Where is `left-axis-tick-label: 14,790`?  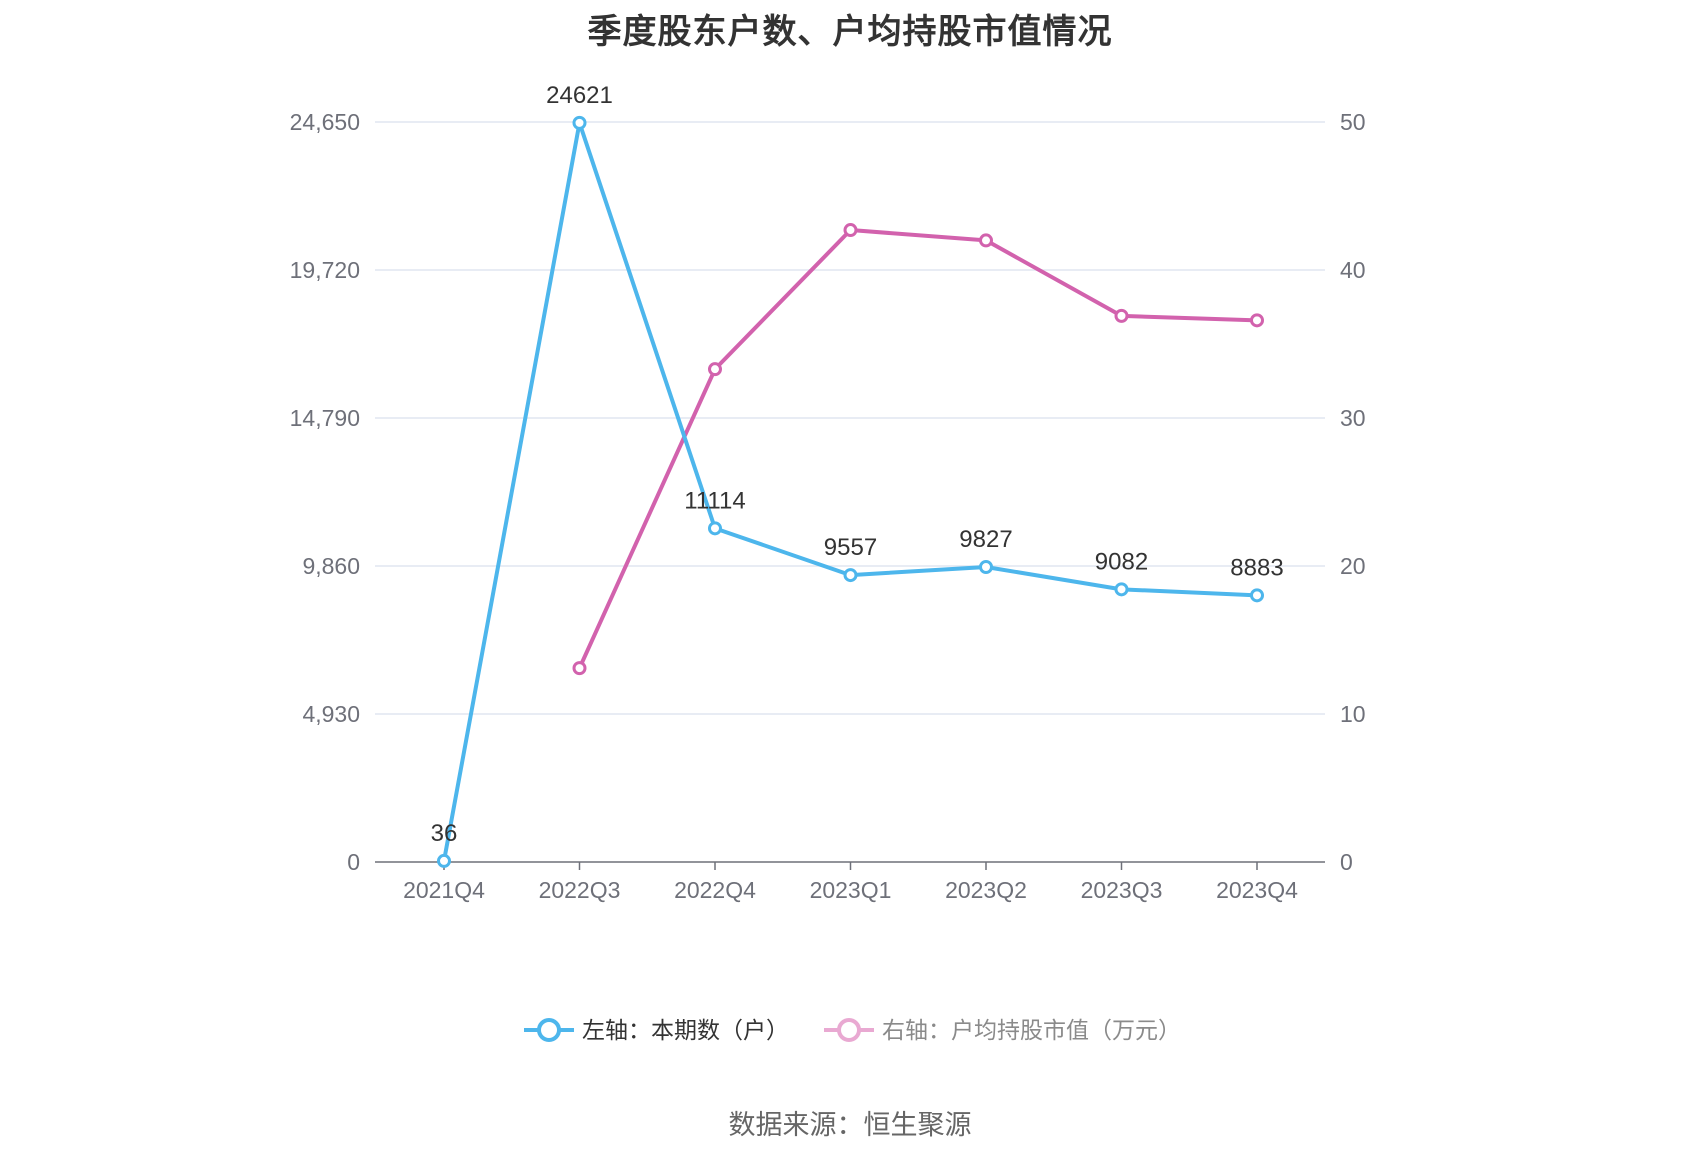
left-axis-tick-label: 14,790 is located at coordinates (325, 418).